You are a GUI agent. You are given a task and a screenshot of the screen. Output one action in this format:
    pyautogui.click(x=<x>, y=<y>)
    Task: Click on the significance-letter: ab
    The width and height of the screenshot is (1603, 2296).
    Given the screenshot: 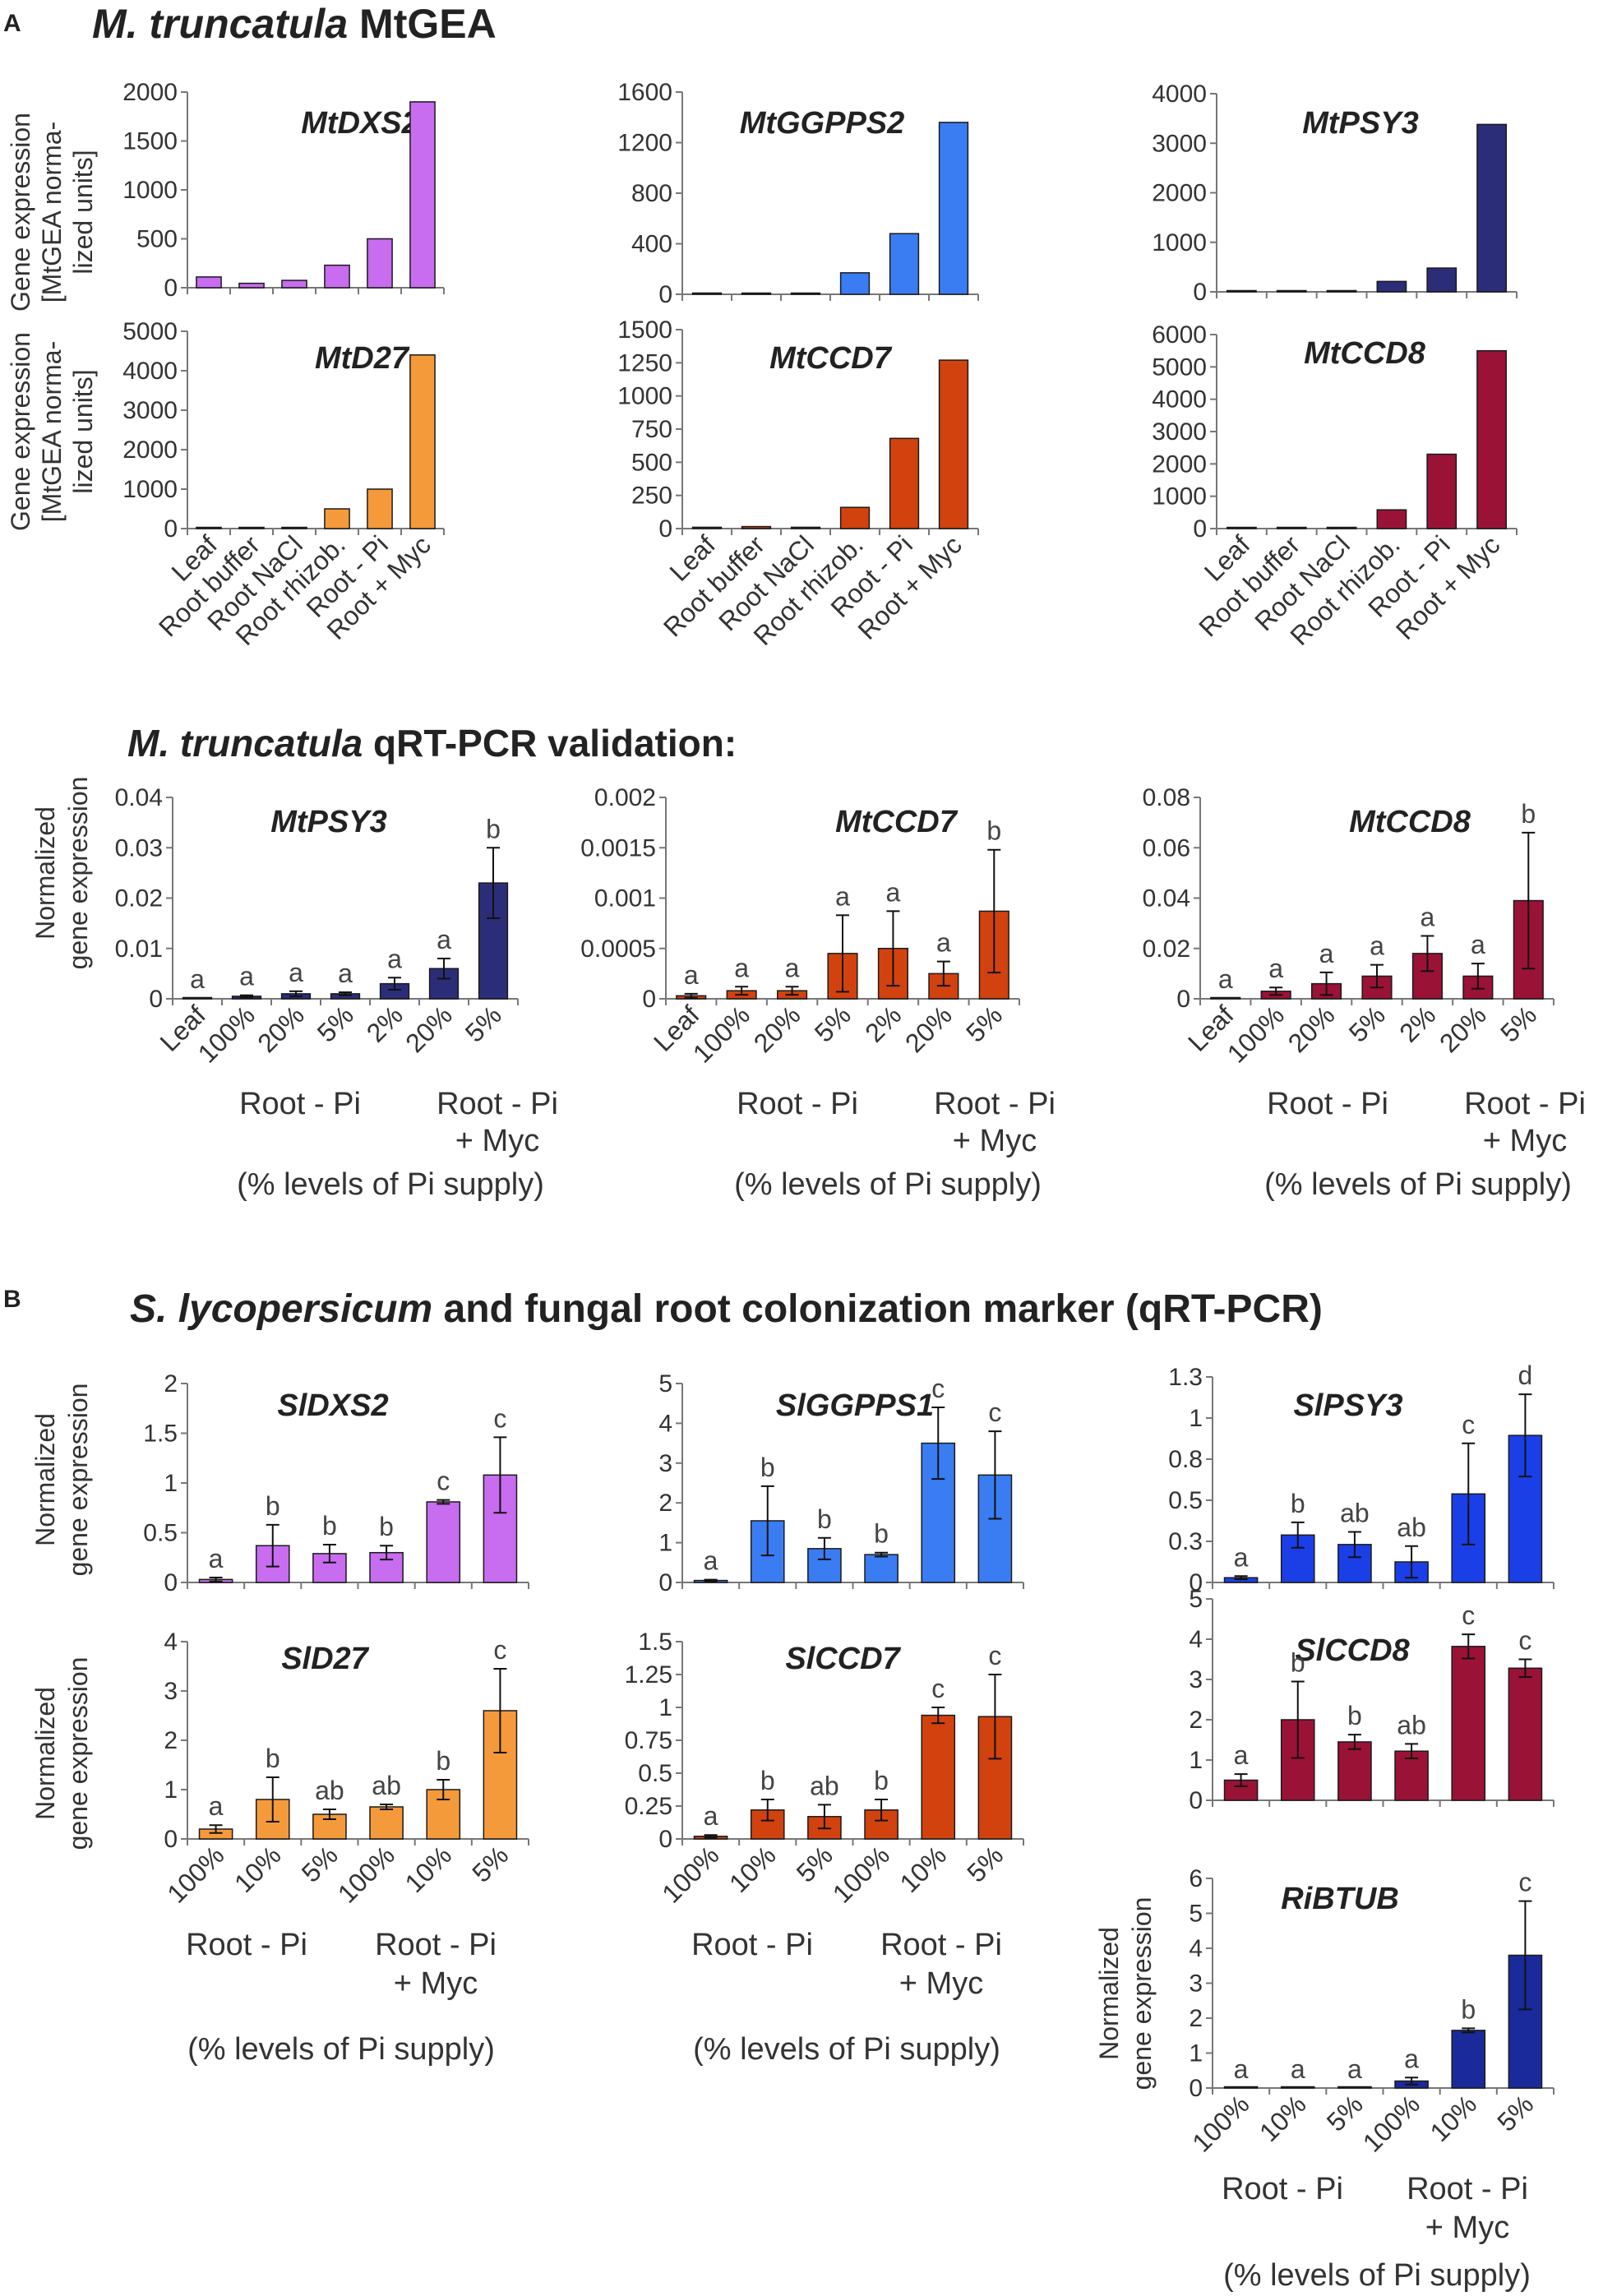 What is the action you would take?
    pyautogui.click(x=1355, y=1512)
    